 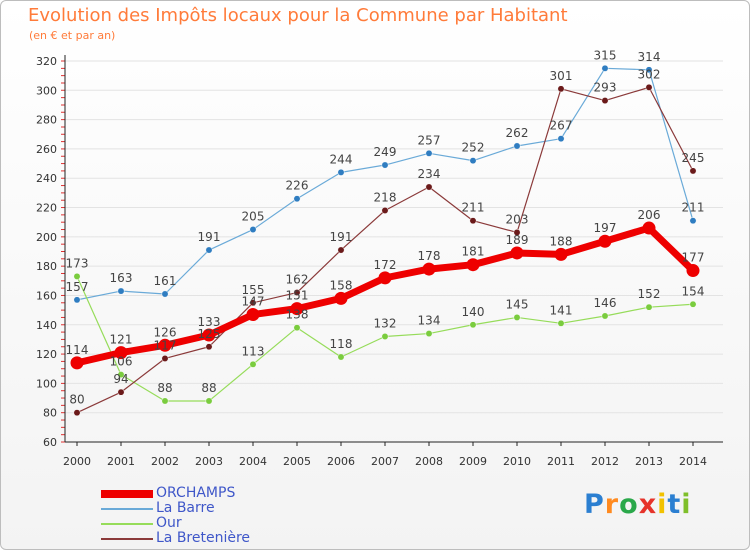 What do you see at coordinates (77, 461) in the screenshot?
I see `x-tick-label: 2000` at bounding box center [77, 461].